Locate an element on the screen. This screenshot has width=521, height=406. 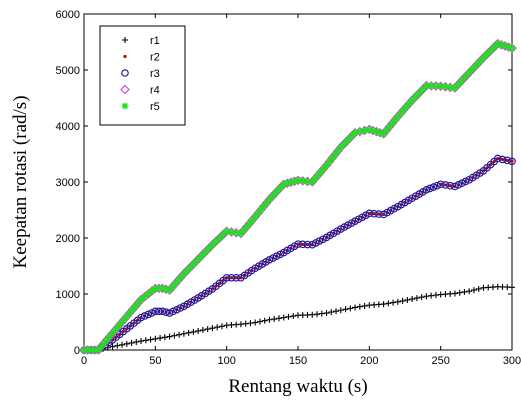
legend-item-r2: r2 is located at coordinates (141, 58).